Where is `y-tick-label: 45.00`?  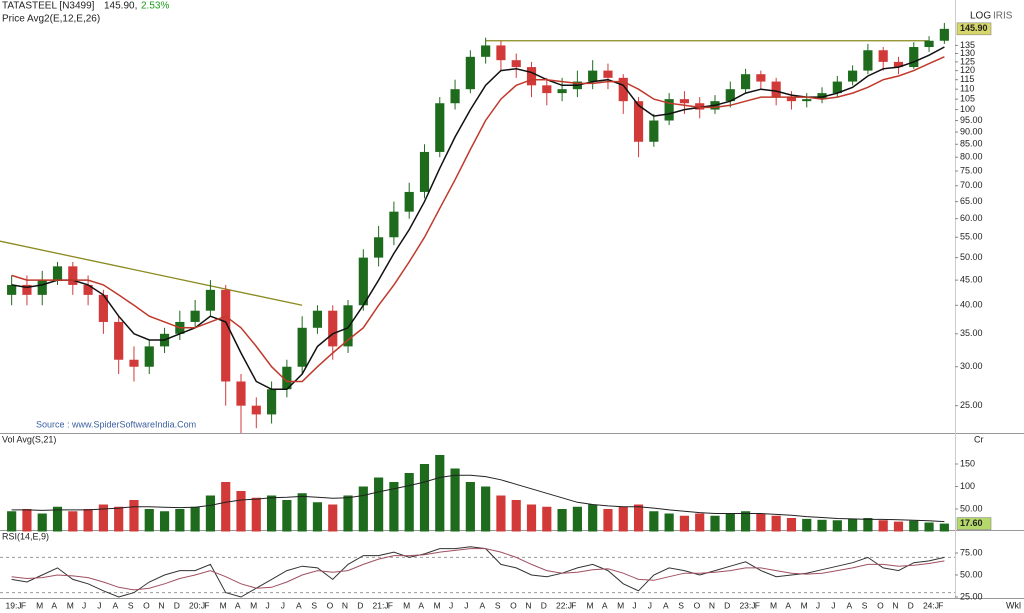 y-tick-label: 45.00 is located at coordinates (971, 280).